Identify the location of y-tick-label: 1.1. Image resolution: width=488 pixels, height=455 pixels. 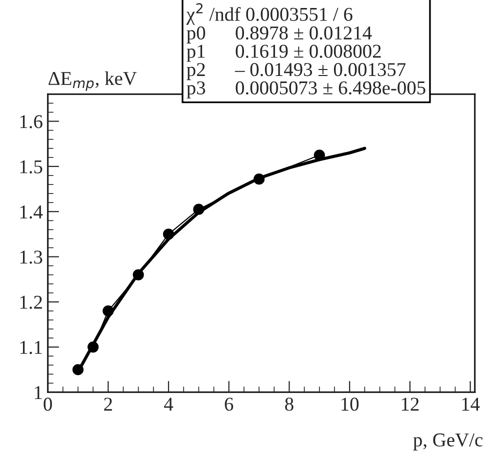
(31, 347).